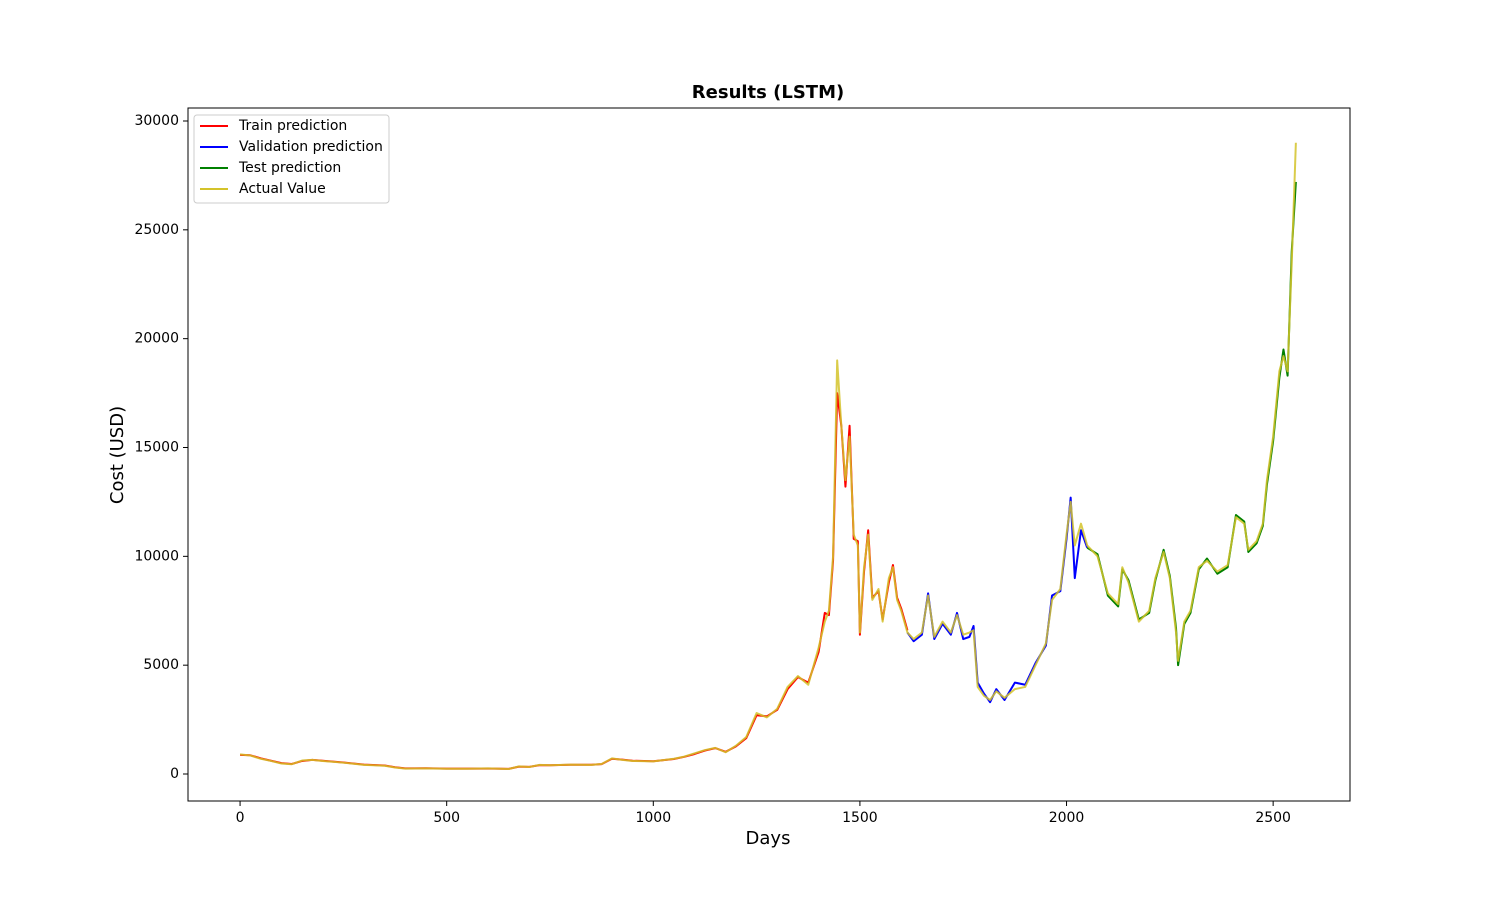 The image size is (1500, 900). Describe the element at coordinates (1067, 818) in the screenshot. I see `x-tick-label: 2000` at that location.